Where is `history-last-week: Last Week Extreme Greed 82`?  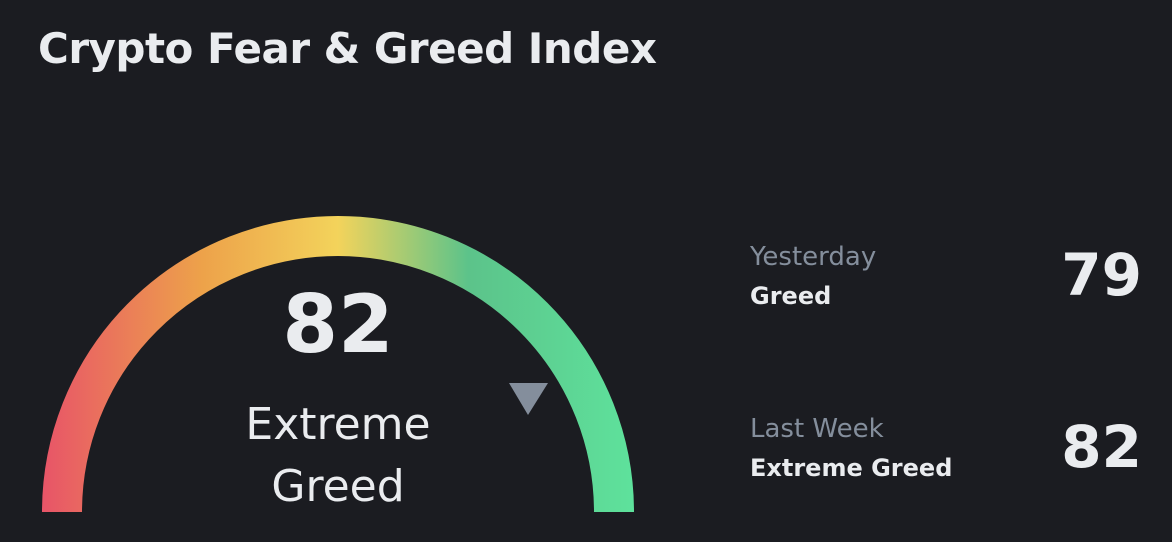
history-last-week: Last Week Extreme Greed 82 is located at coordinates (946, 454).